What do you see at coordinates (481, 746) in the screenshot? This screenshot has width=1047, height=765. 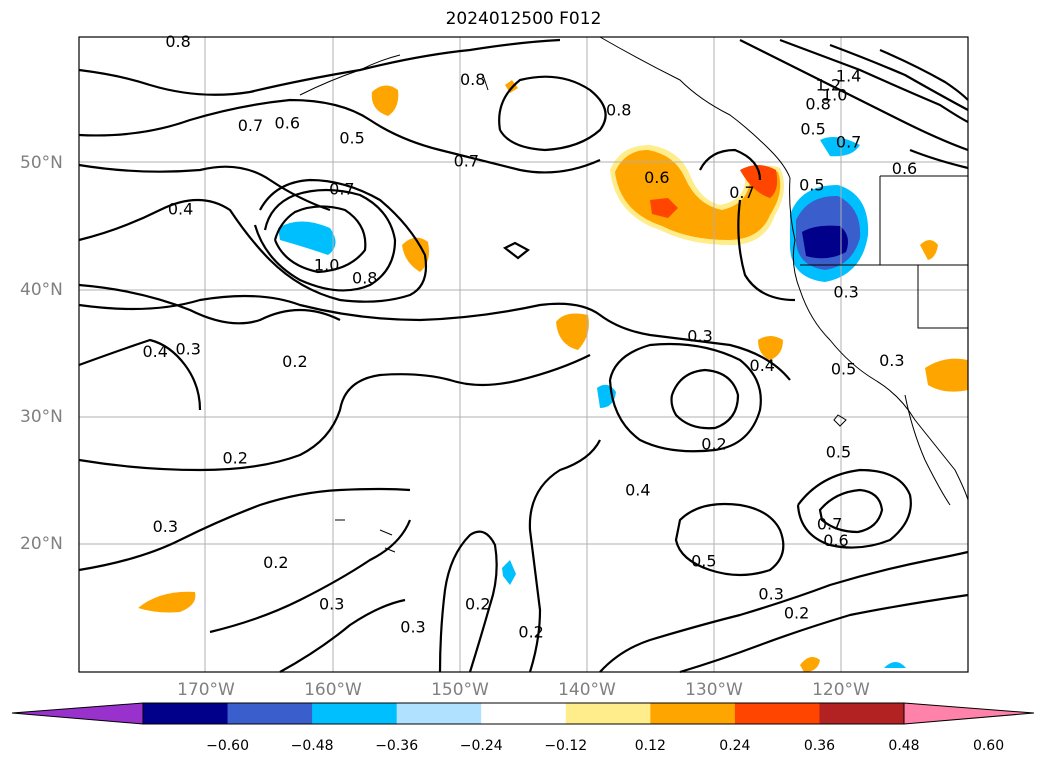 I see `colorbar-tick-label: −0.24` at bounding box center [481, 746].